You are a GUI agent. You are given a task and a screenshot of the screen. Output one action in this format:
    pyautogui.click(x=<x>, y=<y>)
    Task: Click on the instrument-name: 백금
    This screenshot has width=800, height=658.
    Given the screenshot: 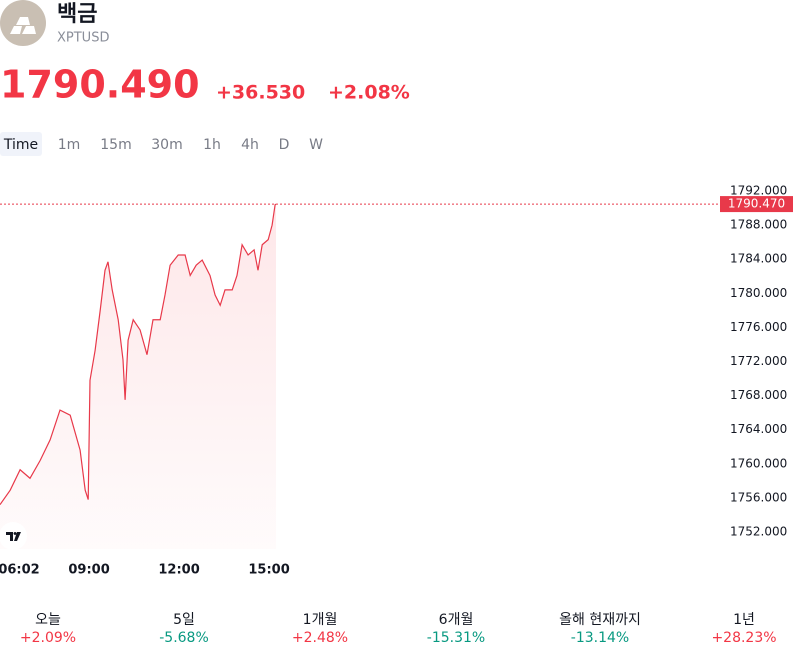 What is the action you would take?
    pyautogui.click(x=77, y=14)
    